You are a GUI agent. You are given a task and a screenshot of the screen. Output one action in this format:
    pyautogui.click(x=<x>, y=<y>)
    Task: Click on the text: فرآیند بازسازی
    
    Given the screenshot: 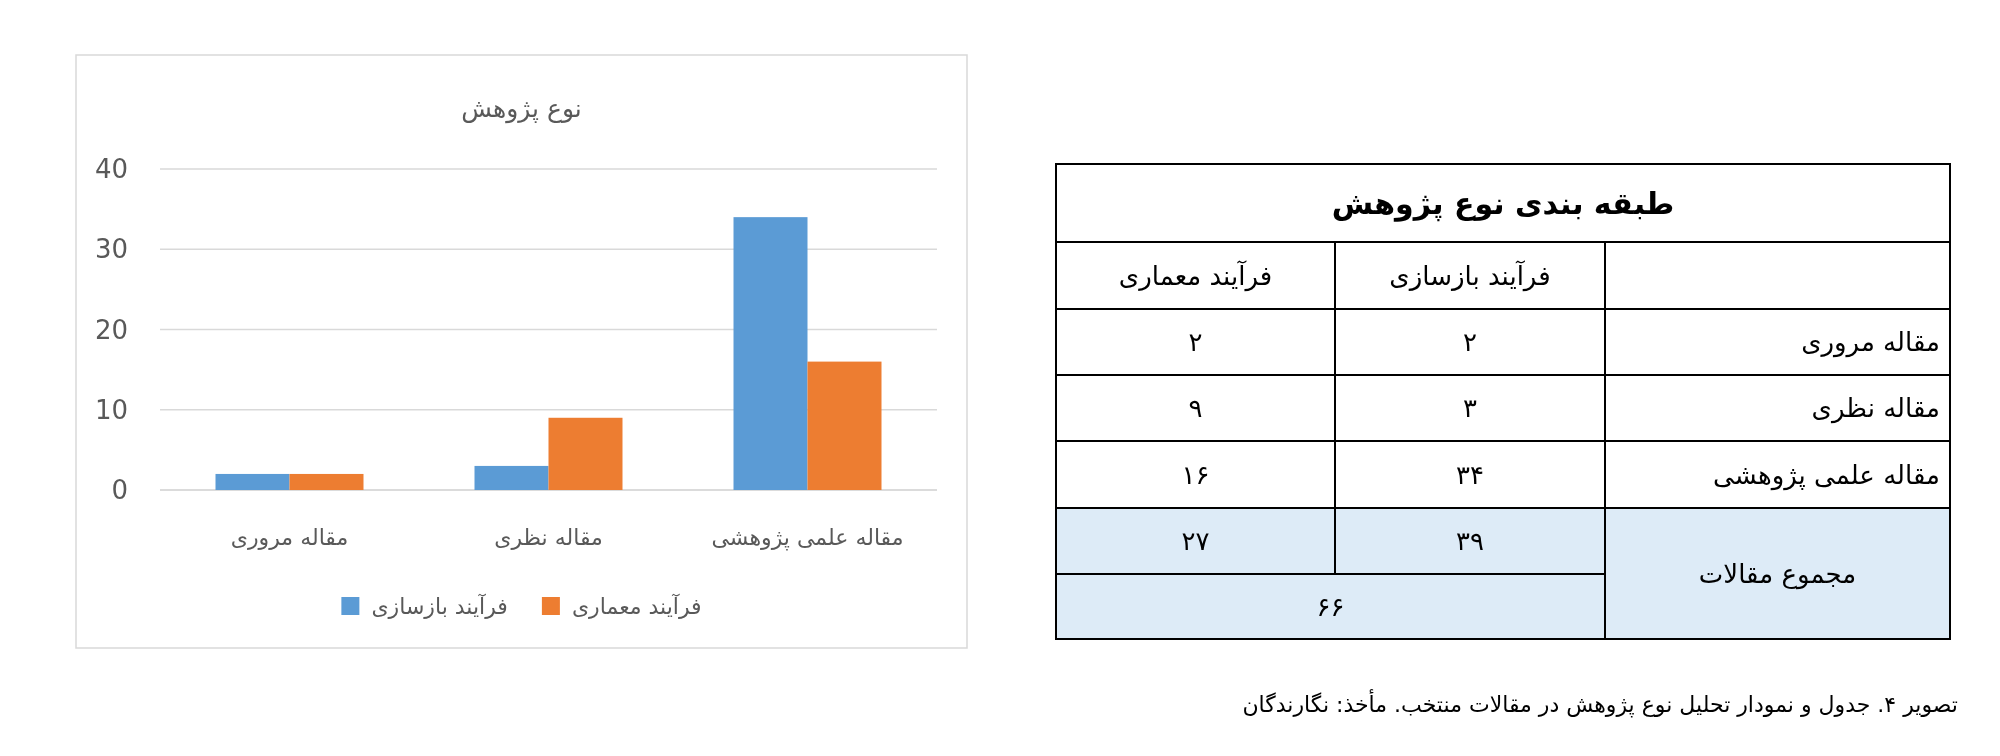 What is the action you would take?
    pyautogui.click(x=1470, y=275)
    